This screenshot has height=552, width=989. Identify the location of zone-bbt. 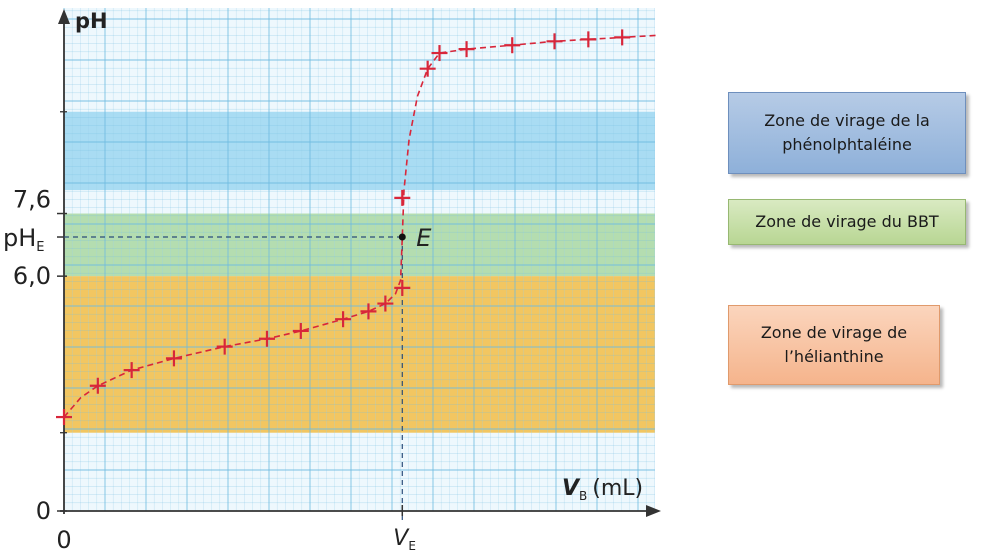
(359, 245).